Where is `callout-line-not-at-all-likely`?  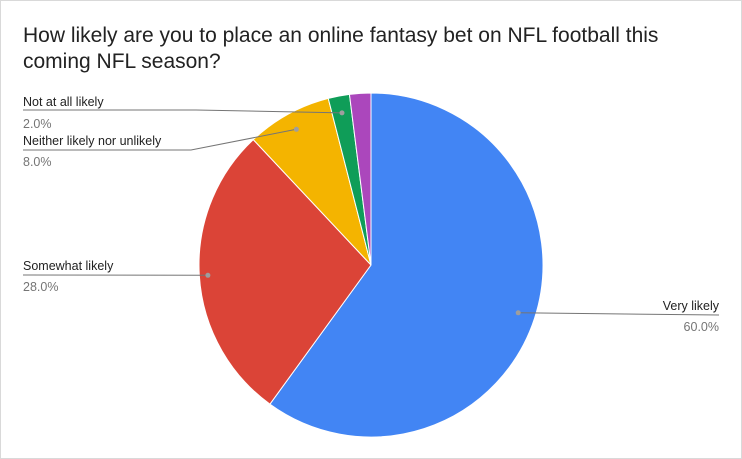
callout-line-not-at-all-likely is located at coordinates (183, 111).